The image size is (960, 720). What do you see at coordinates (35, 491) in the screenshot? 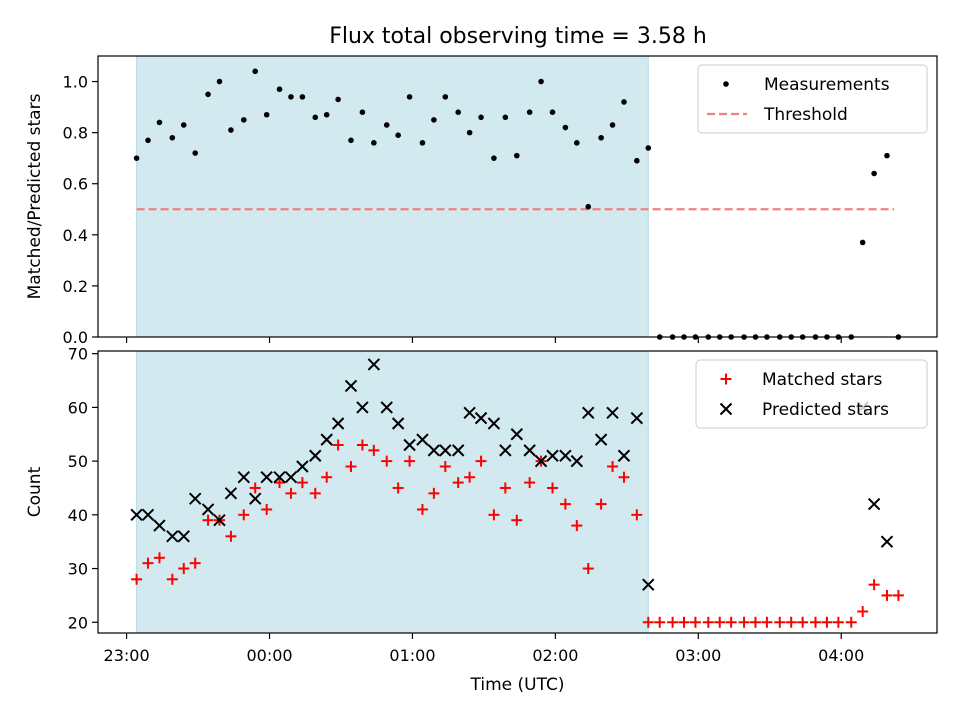
I see `bottom-y-axis-label: Count` at bounding box center [35, 491].